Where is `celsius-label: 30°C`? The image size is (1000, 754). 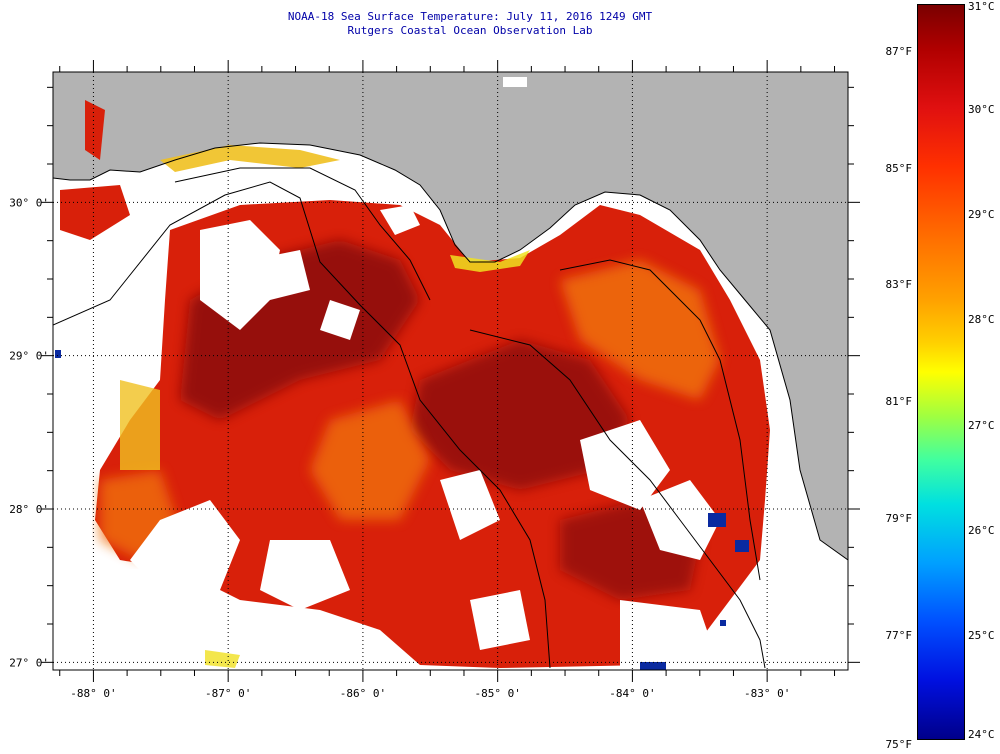
celsius-label: 30°C is located at coordinates (981, 110).